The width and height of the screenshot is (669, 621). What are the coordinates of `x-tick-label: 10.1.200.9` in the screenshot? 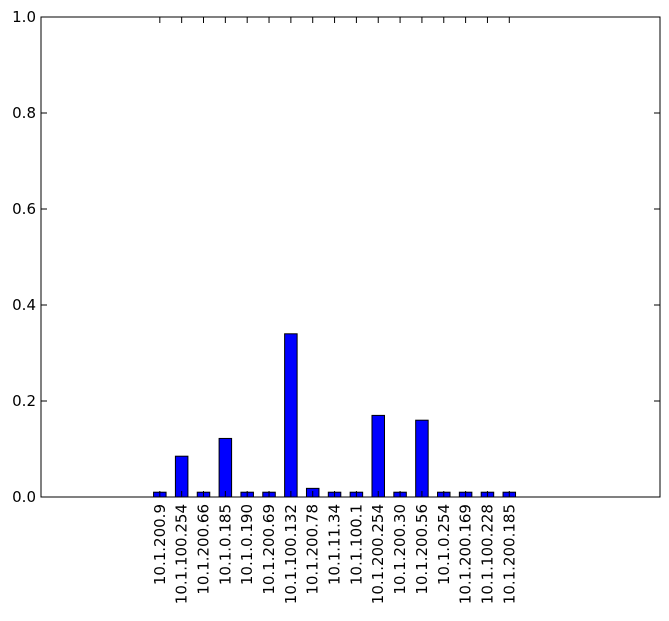 It's located at (160, 544).